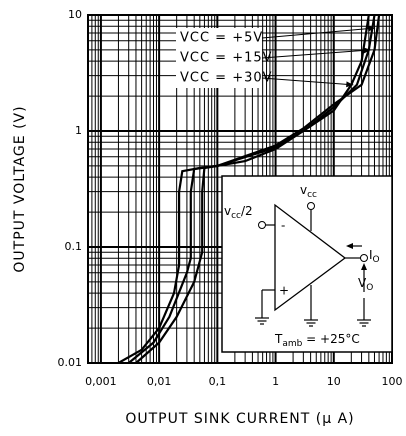 The height and width of the screenshot is (436, 406). Describe the element at coordinates (247, 211) in the screenshot. I see `label-rest: /2` at that location.